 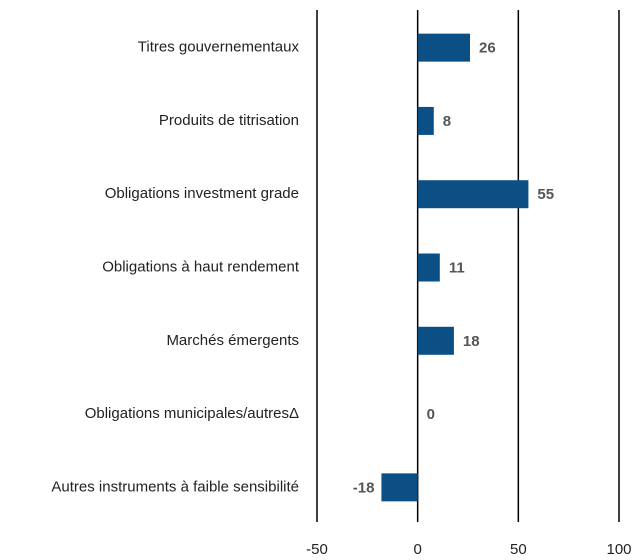 I want to click on y-tick-label: Marchés émergents, so click(x=232, y=340).